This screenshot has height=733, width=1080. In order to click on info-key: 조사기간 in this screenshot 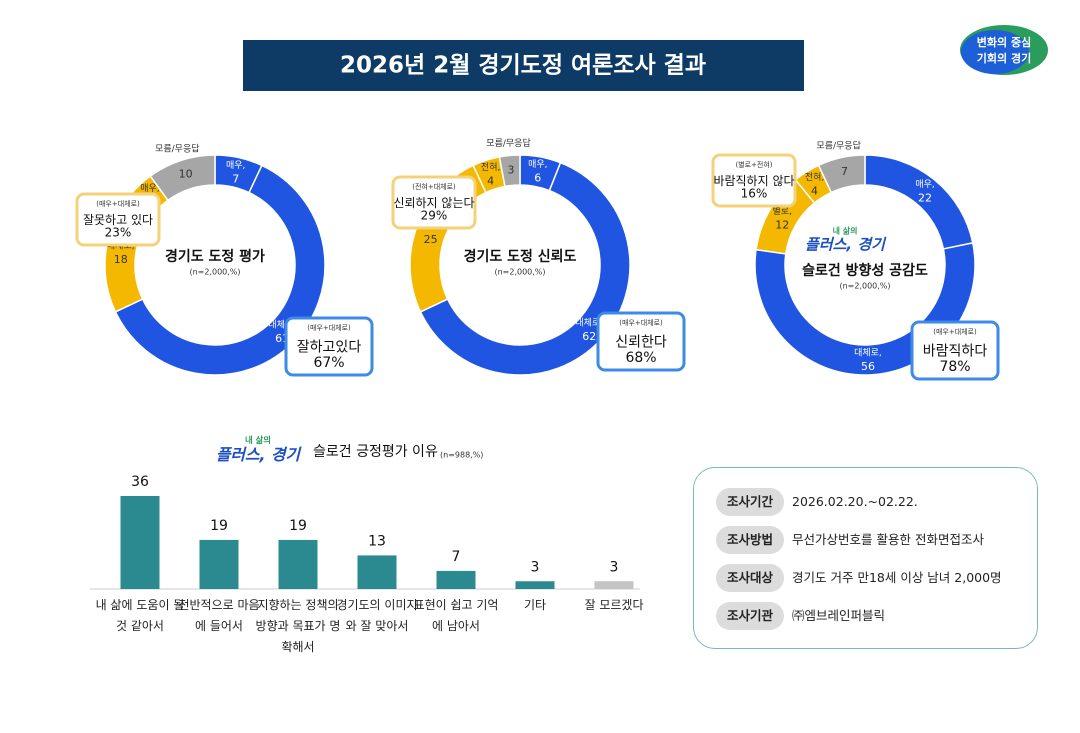, I will do `click(750, 502)`.